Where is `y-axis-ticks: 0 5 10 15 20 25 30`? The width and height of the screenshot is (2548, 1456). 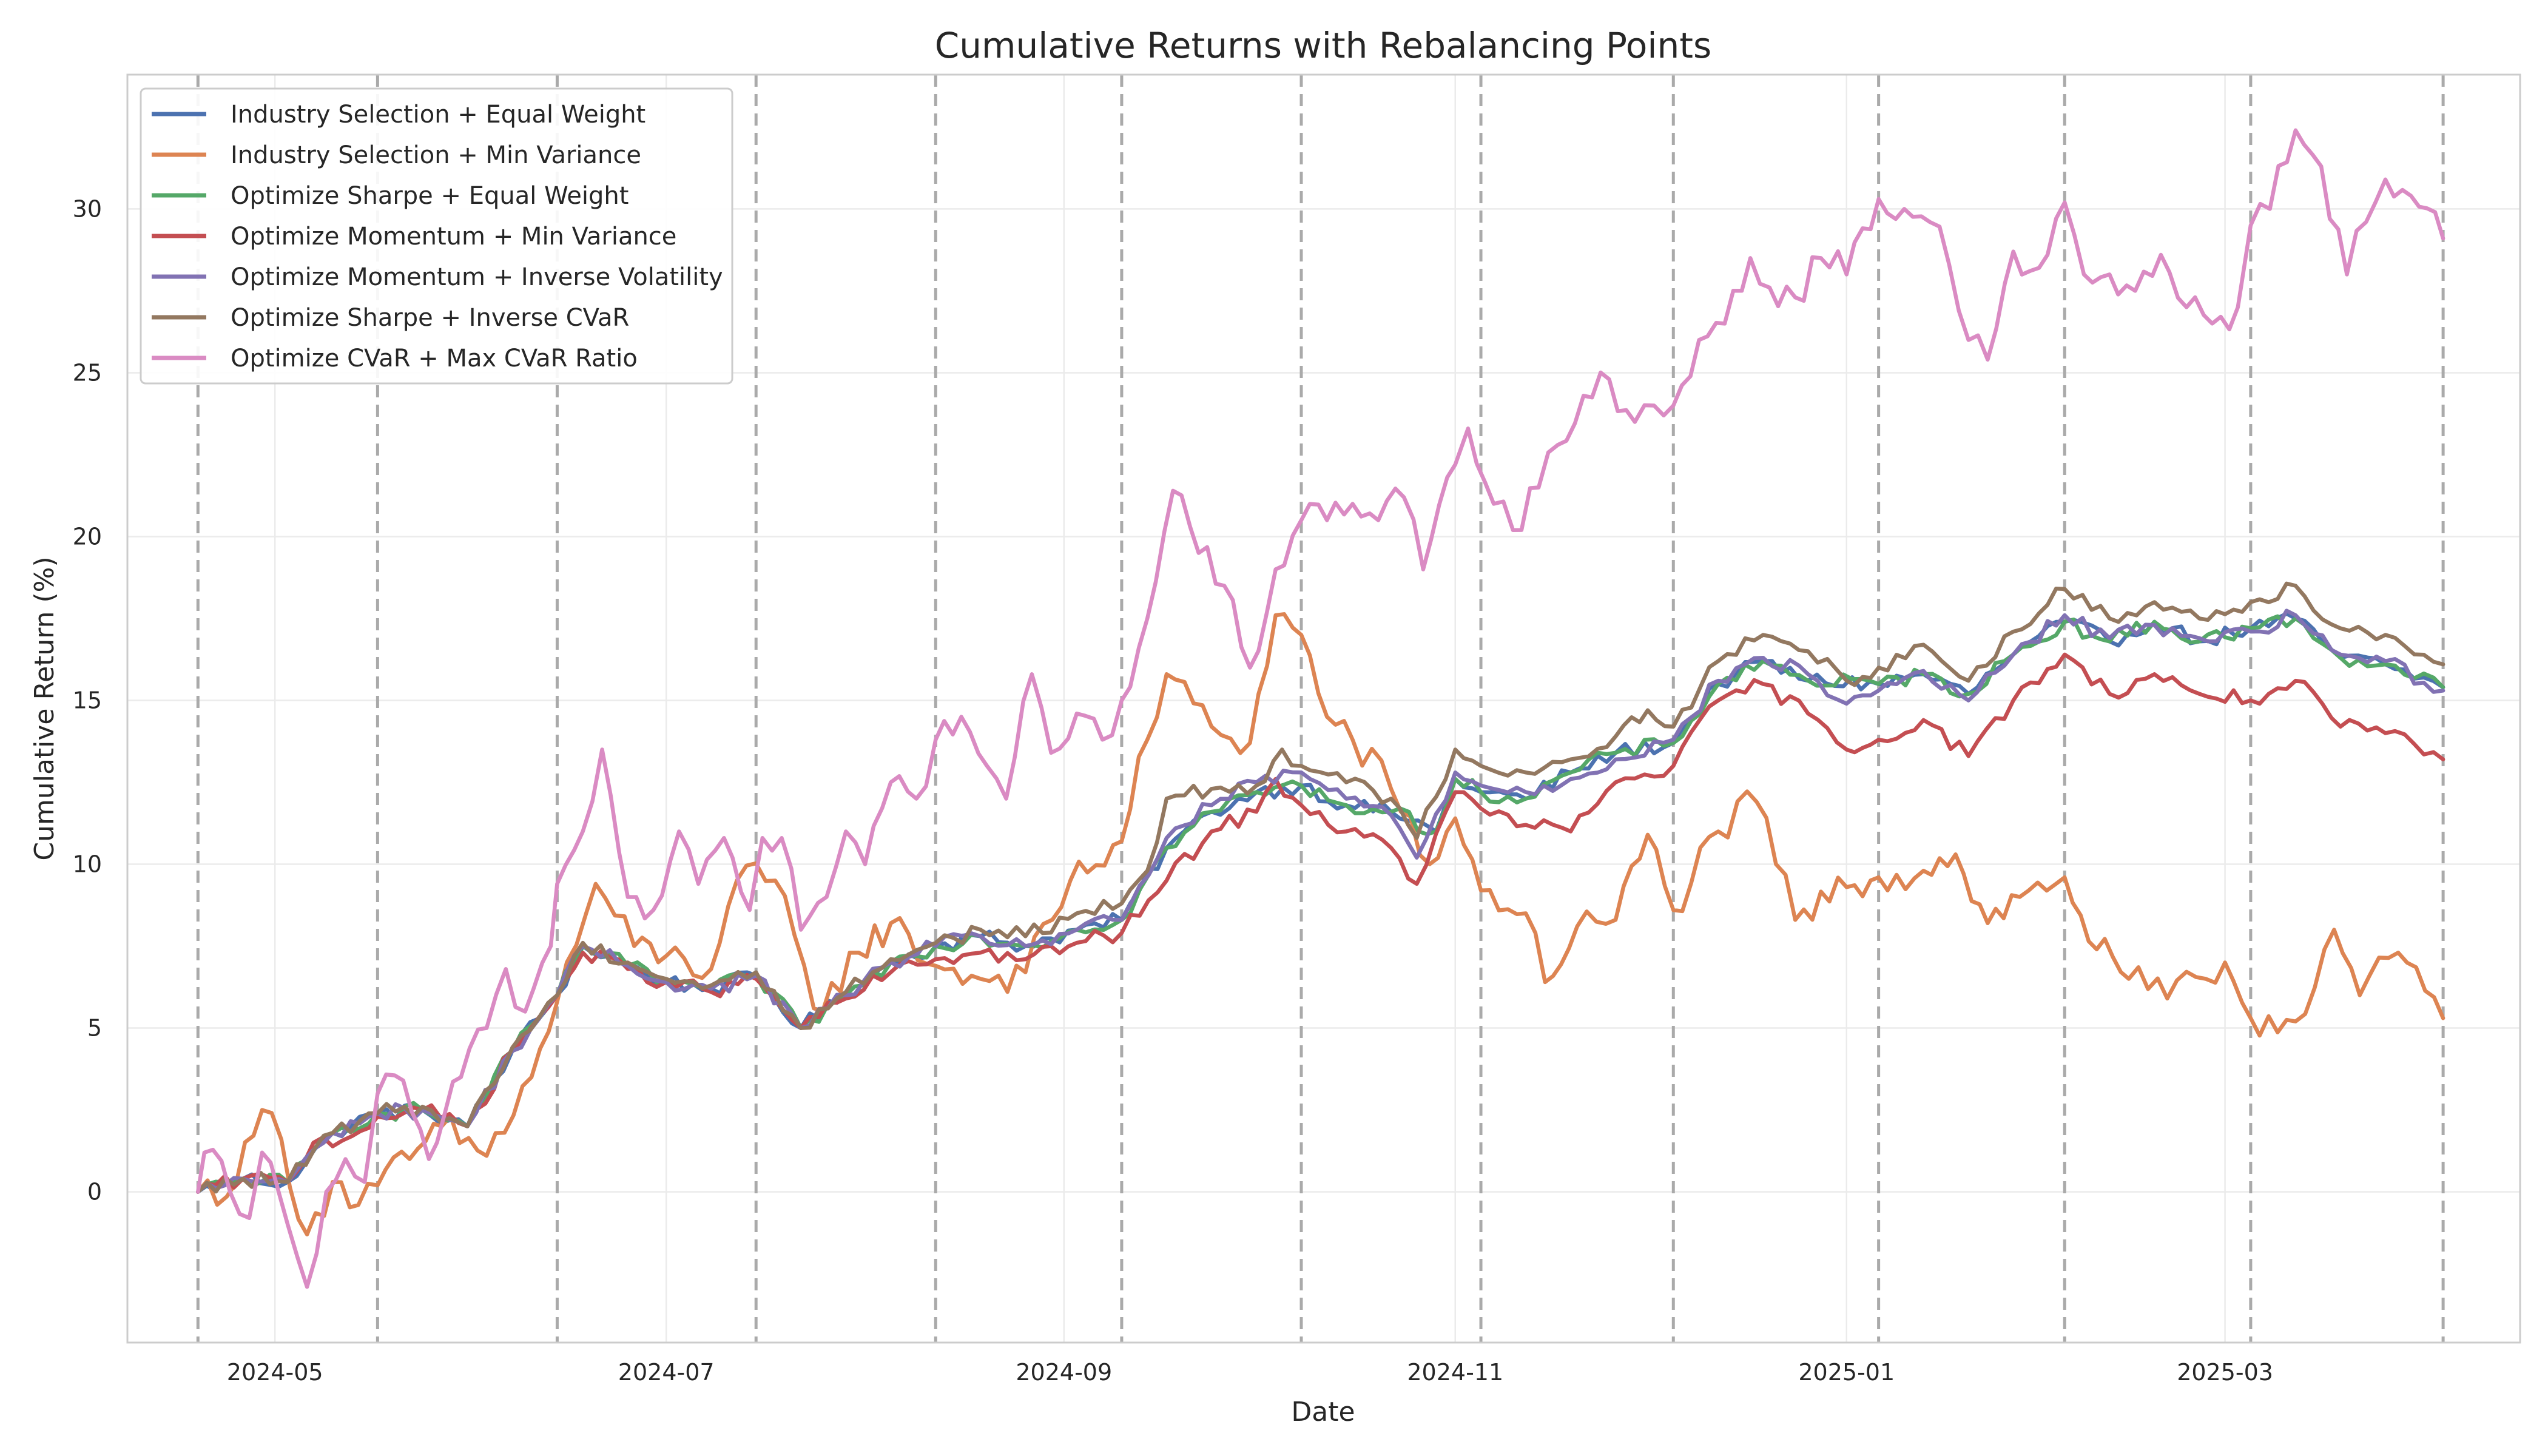
y-axis-ticks: 0 5 10 15 20 25 30 is located at coordinates (87, 700).